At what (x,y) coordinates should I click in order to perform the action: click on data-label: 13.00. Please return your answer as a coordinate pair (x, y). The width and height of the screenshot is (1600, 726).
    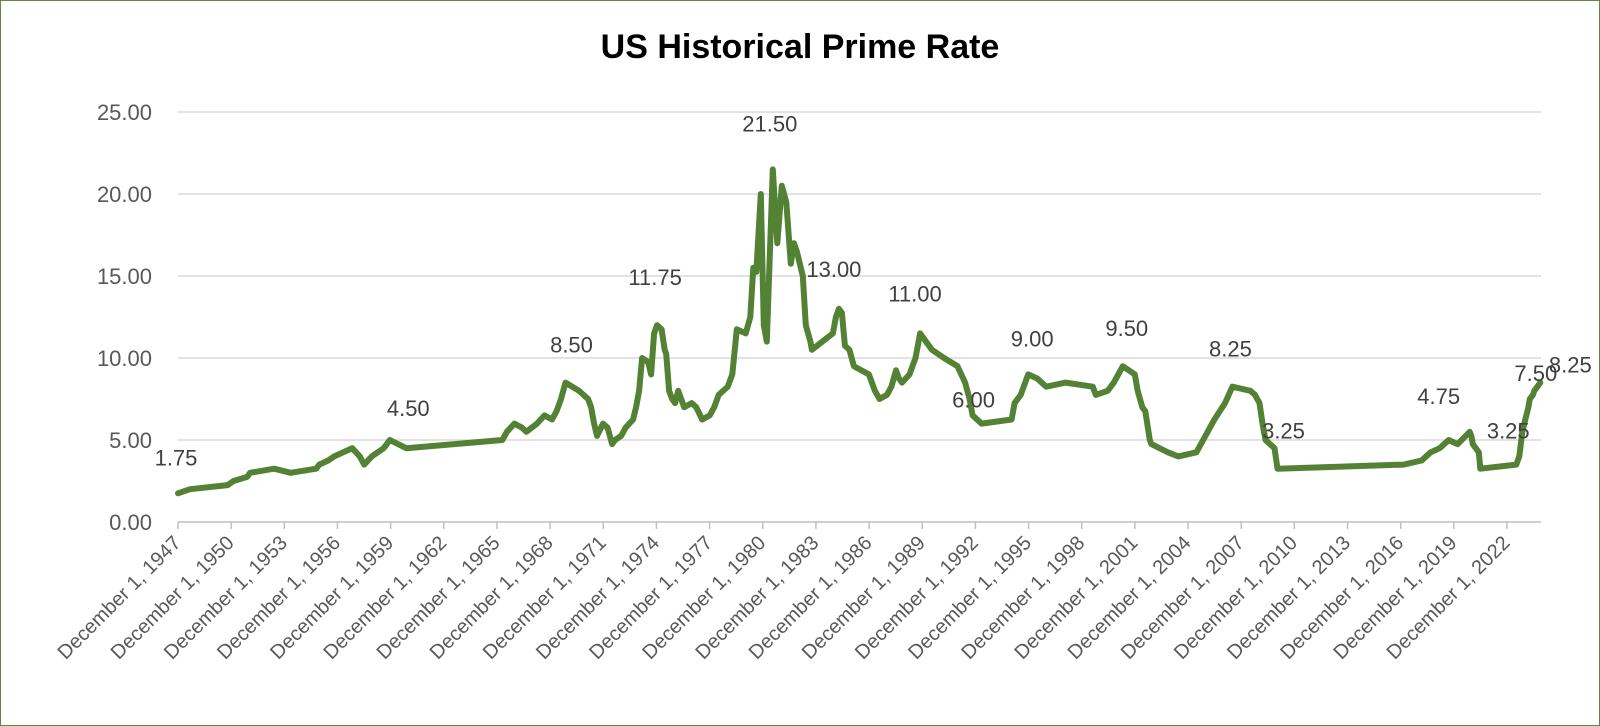
    Looking at the image, I should click on (833, 269).